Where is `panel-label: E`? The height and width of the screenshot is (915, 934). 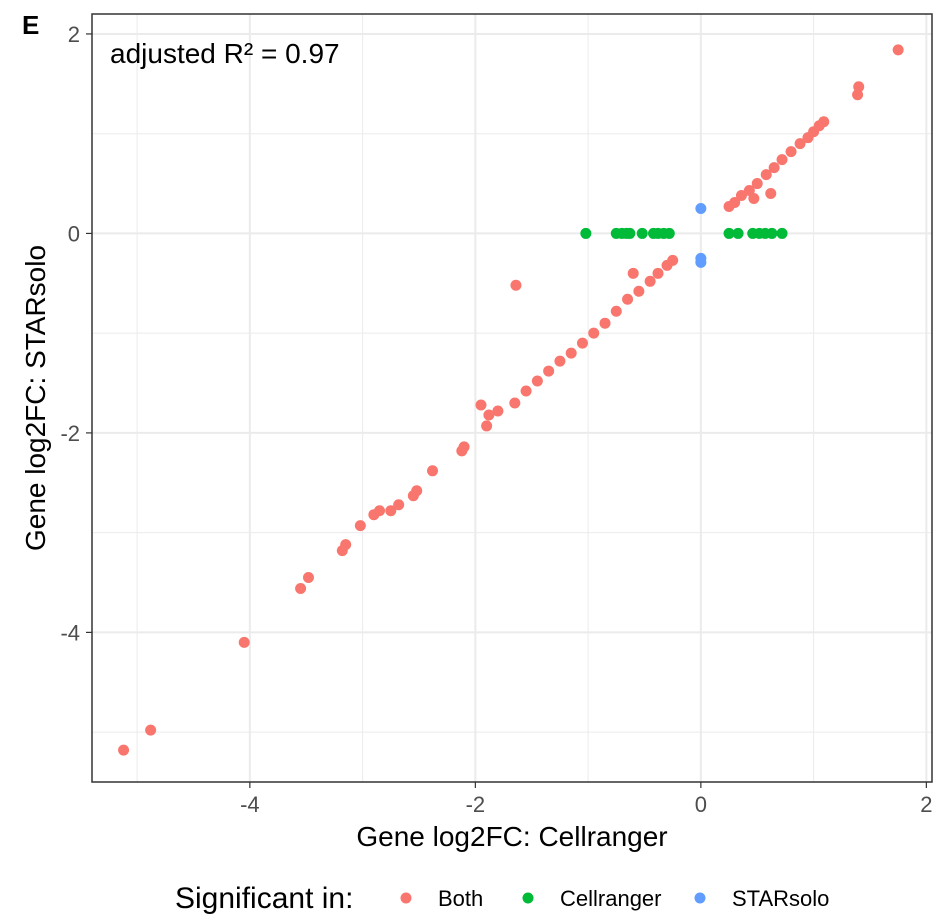
panel-label: E is located at coordinates (30, 25).